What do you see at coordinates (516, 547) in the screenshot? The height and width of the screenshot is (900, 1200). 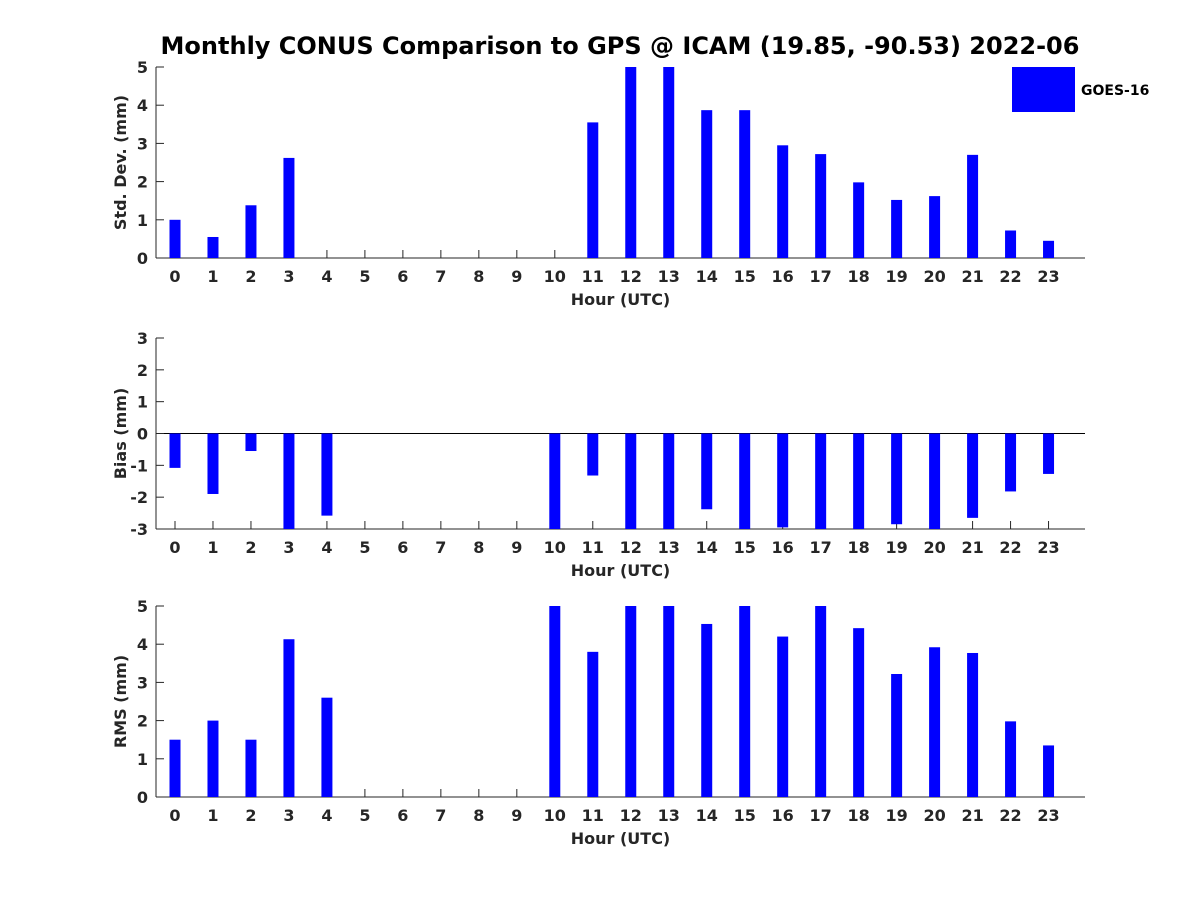 I see `x-tick-label: 9` at bounding box center [516, 547].